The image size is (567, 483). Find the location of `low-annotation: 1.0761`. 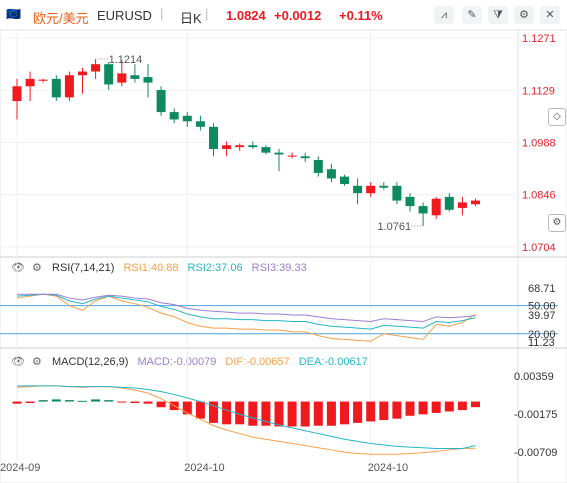

low-annotation: 1.0761 is located at coordinates (394, 227).